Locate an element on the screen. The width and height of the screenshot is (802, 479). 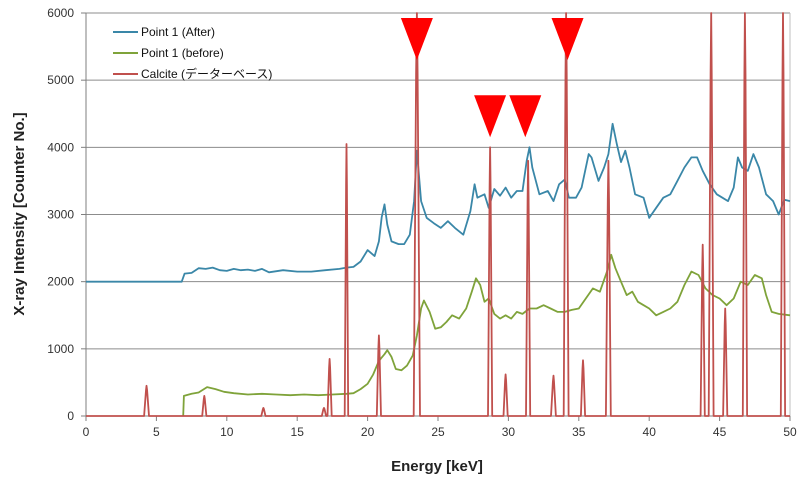
y-tick-label: 1000 is located at coordinates (60, 349).